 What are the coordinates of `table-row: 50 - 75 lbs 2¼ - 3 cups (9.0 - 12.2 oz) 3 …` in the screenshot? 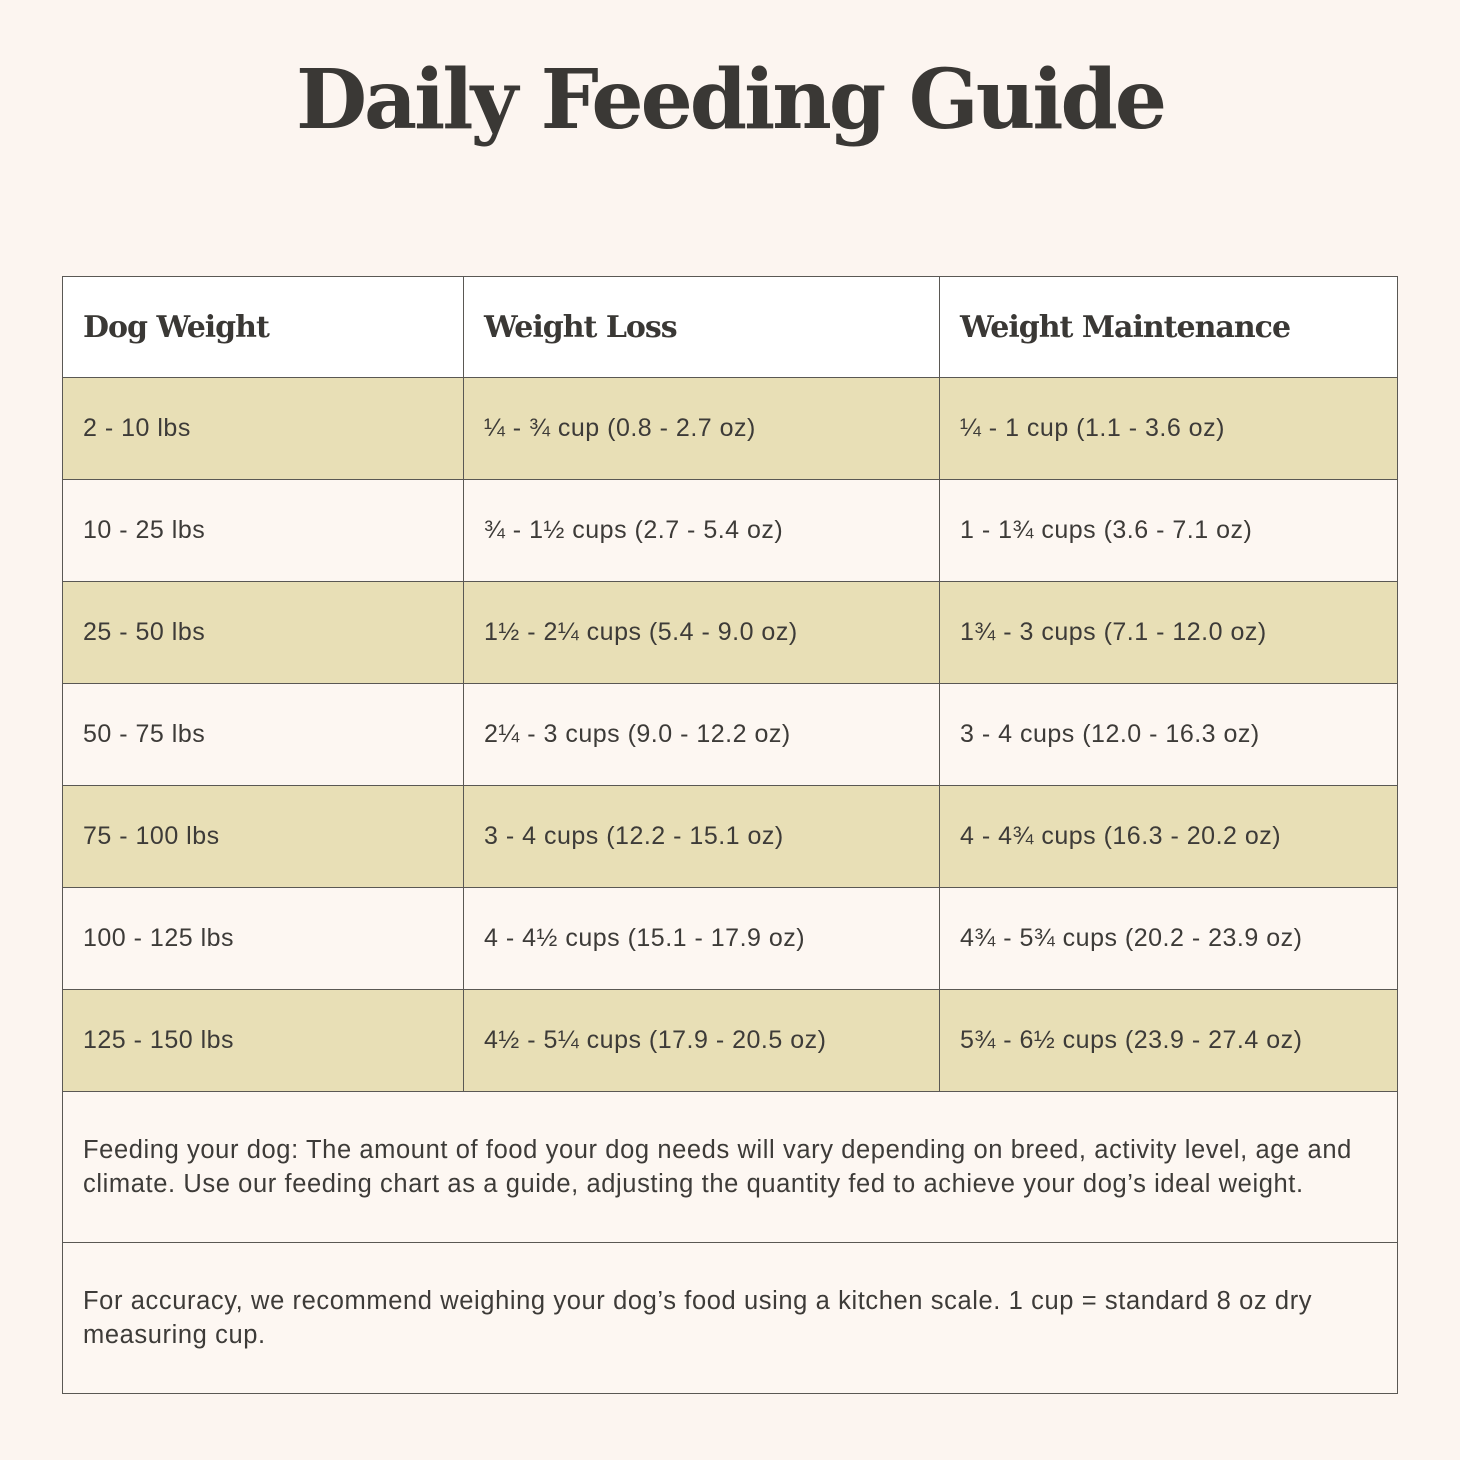 It's located at (730, 734).